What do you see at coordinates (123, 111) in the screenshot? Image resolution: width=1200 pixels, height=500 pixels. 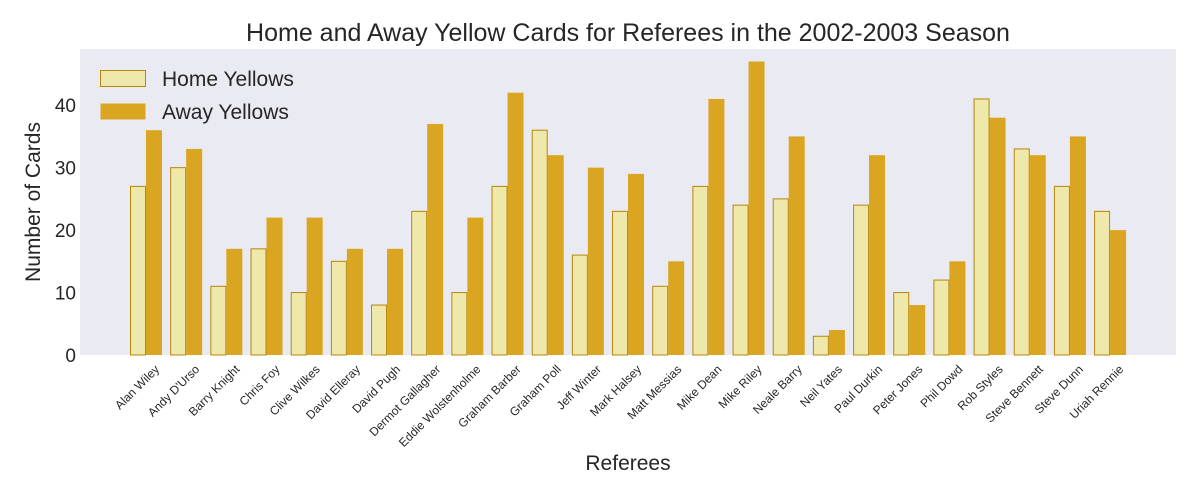 I see `legend-swatch-away` at bounding box center [123, 111].